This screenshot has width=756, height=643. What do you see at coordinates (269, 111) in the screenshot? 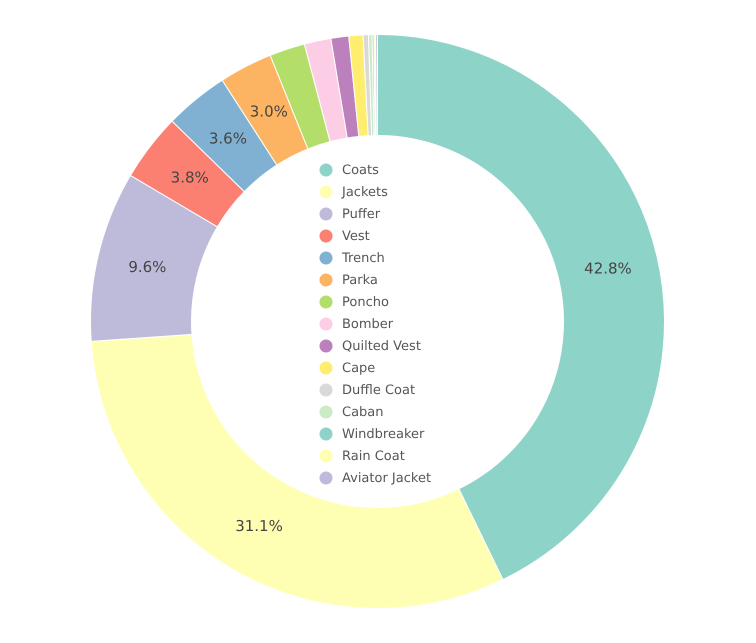
I see `data-label: 3.0%` at bounding box center [269, 111].